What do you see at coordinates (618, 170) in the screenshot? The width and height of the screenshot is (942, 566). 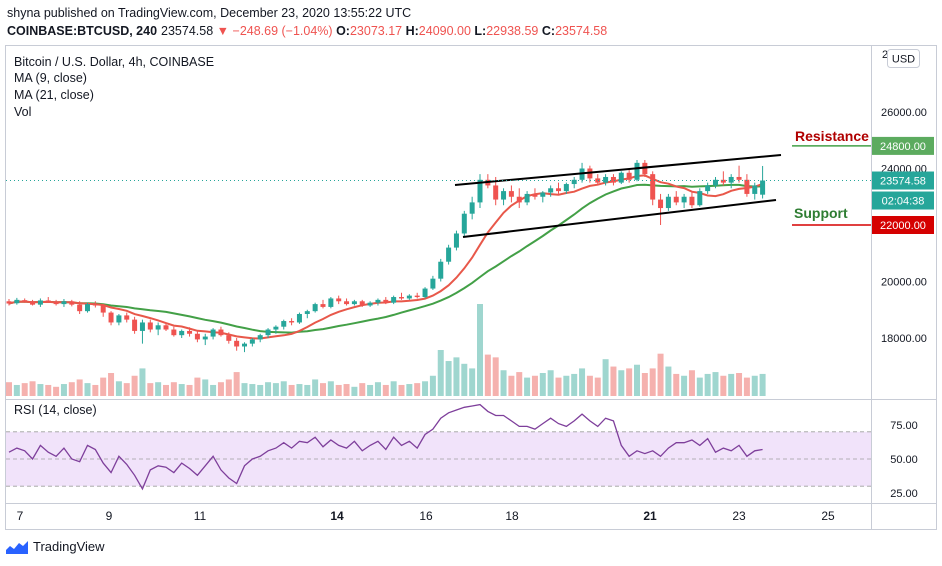 I see `channel-upper-line` at bounding box center [618, 170].